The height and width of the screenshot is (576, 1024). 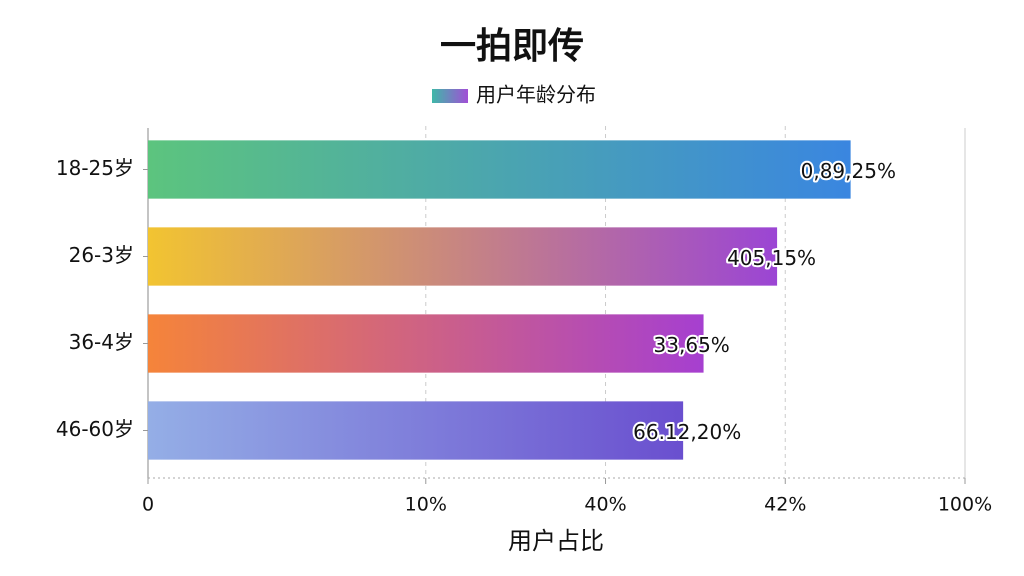 What do you see at coordinates (848, 171) in the screenshot?
I see `data-label: 0,89,25%` at bounding box center [848, 171].